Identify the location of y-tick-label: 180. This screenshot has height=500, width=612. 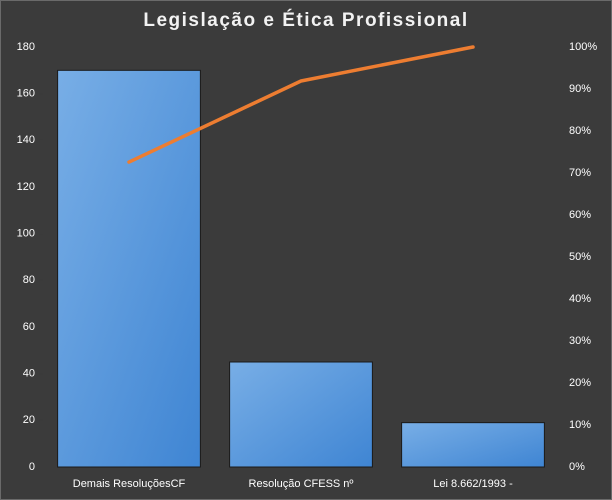
(26, 47).